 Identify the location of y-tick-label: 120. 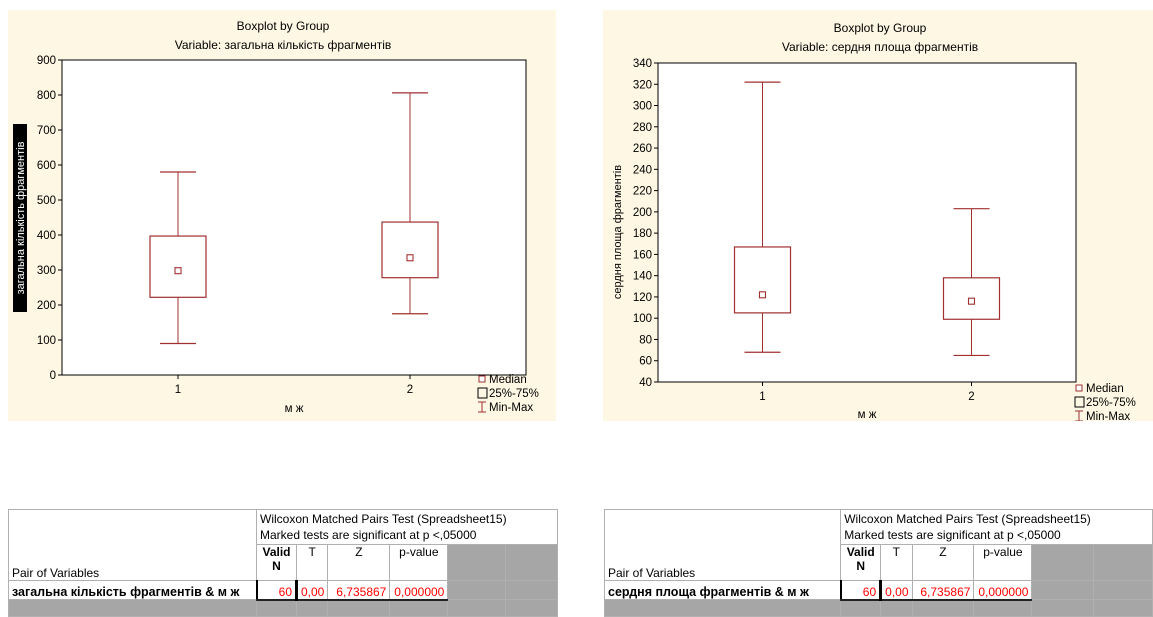
(642, 298).